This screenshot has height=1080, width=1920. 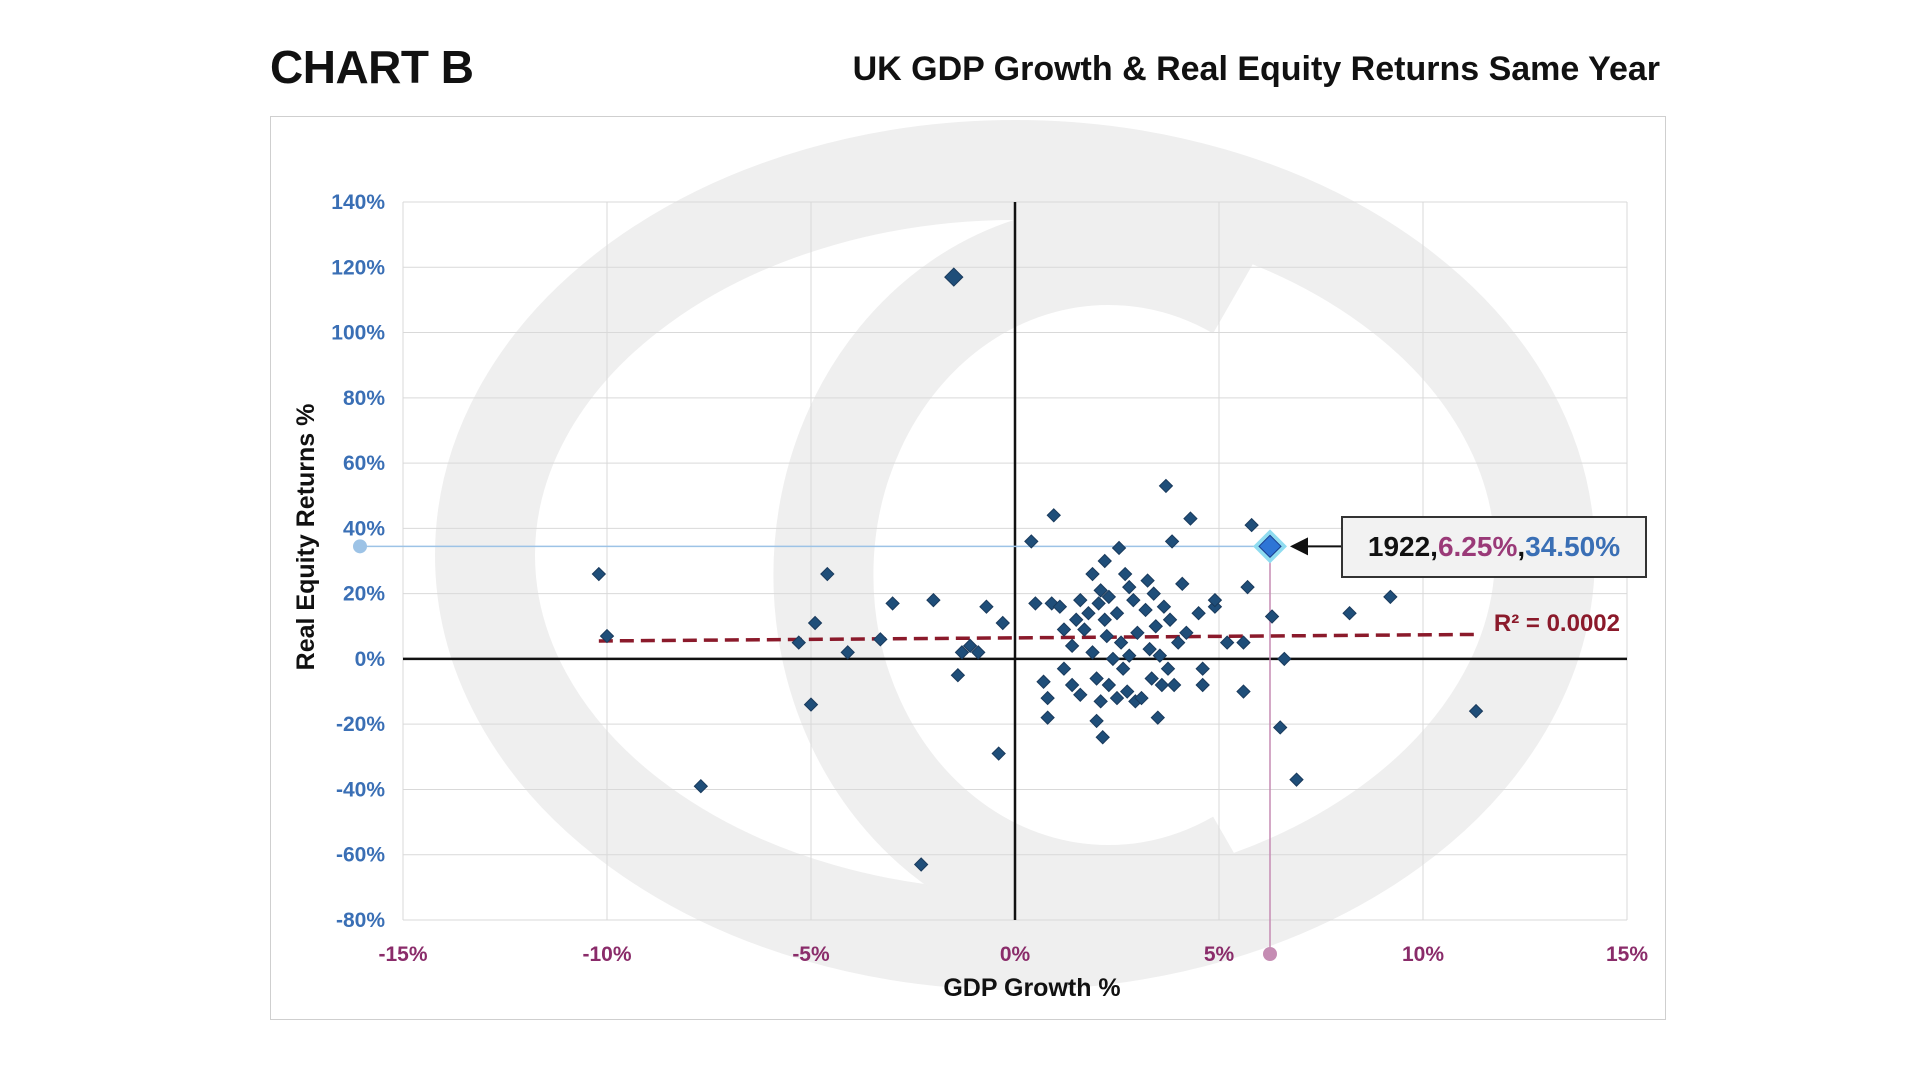 I want to click on y-tick-label: 60%, so click(x=364, y=463).